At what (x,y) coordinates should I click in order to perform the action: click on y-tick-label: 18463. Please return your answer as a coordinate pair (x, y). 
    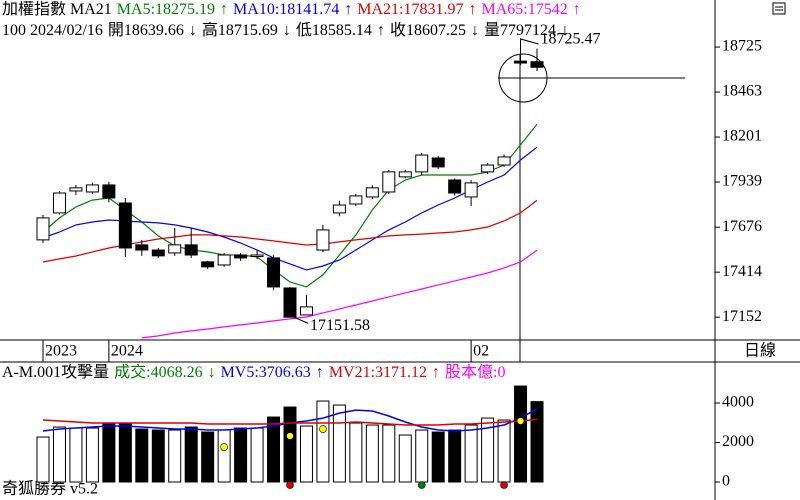
    Looking at the image, I should click on (742, 91).